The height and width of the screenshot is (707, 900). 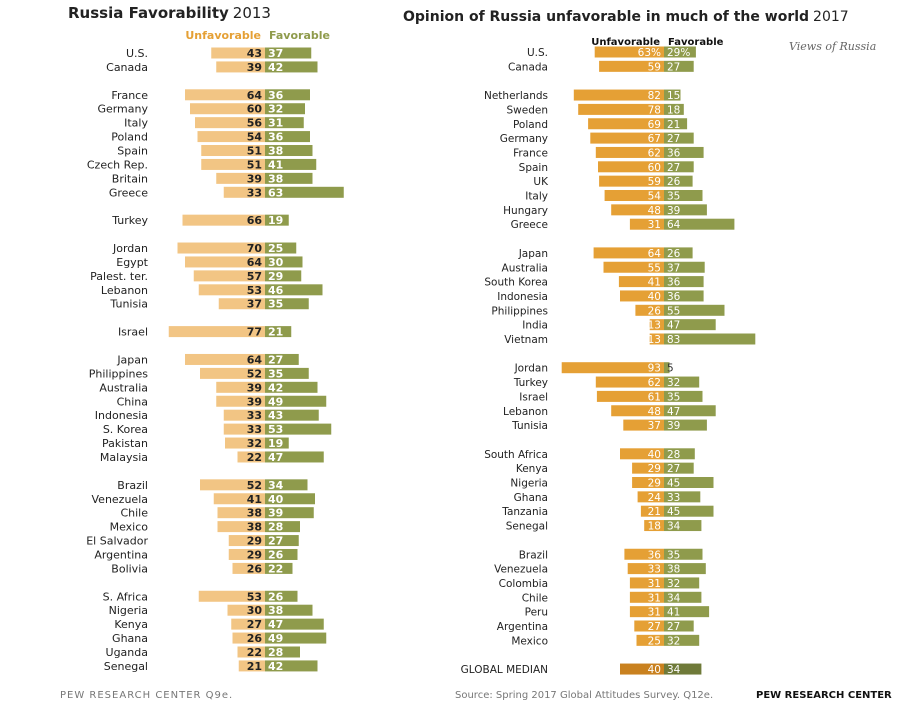 I want to click on bar-fav-china, so click(x=296, y=401).